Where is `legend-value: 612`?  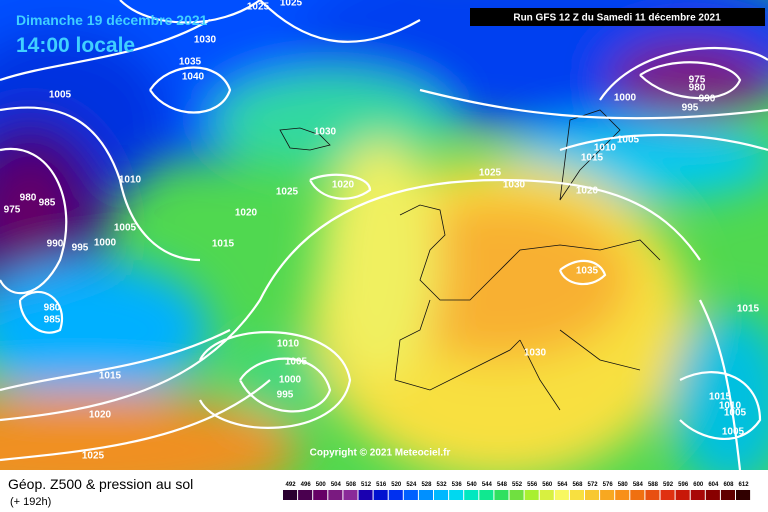 legend-value: 612 is located at coordinates (744, 485).